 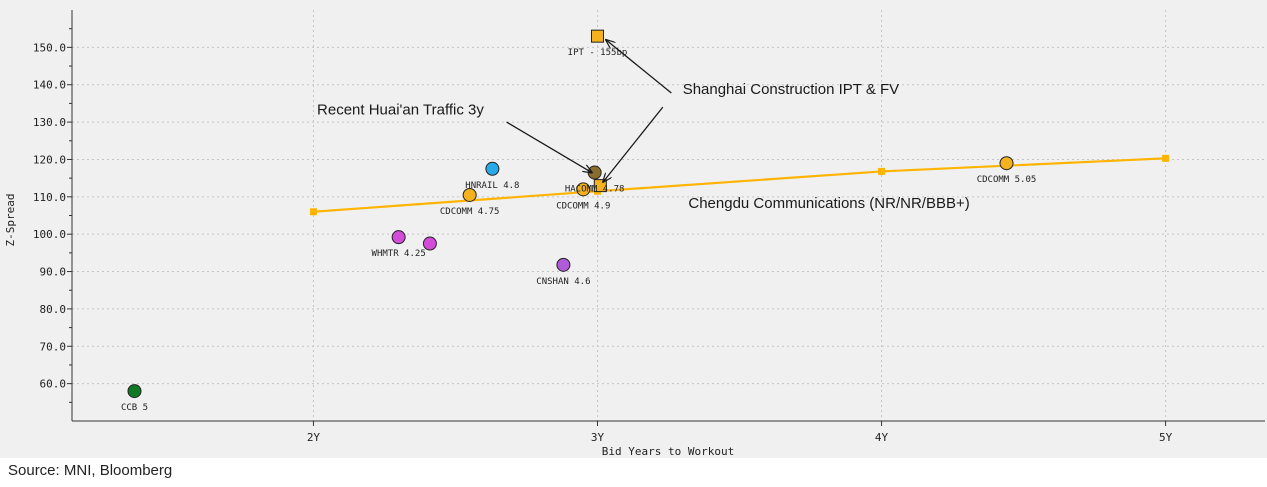 What do you see at coordinates (1166, 437) in the screenshot?
I see `x-tick-label: 5Y` at bounding box center [1166, 437].